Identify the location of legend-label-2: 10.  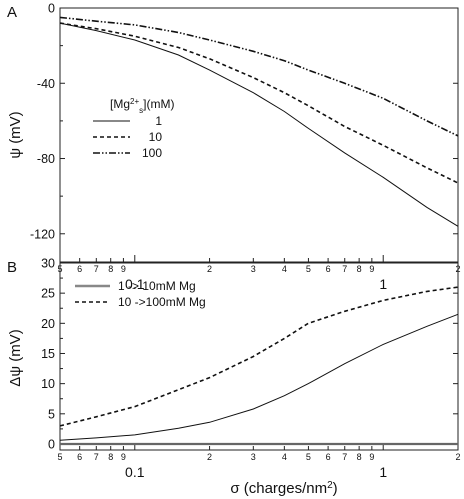
(156, 137).